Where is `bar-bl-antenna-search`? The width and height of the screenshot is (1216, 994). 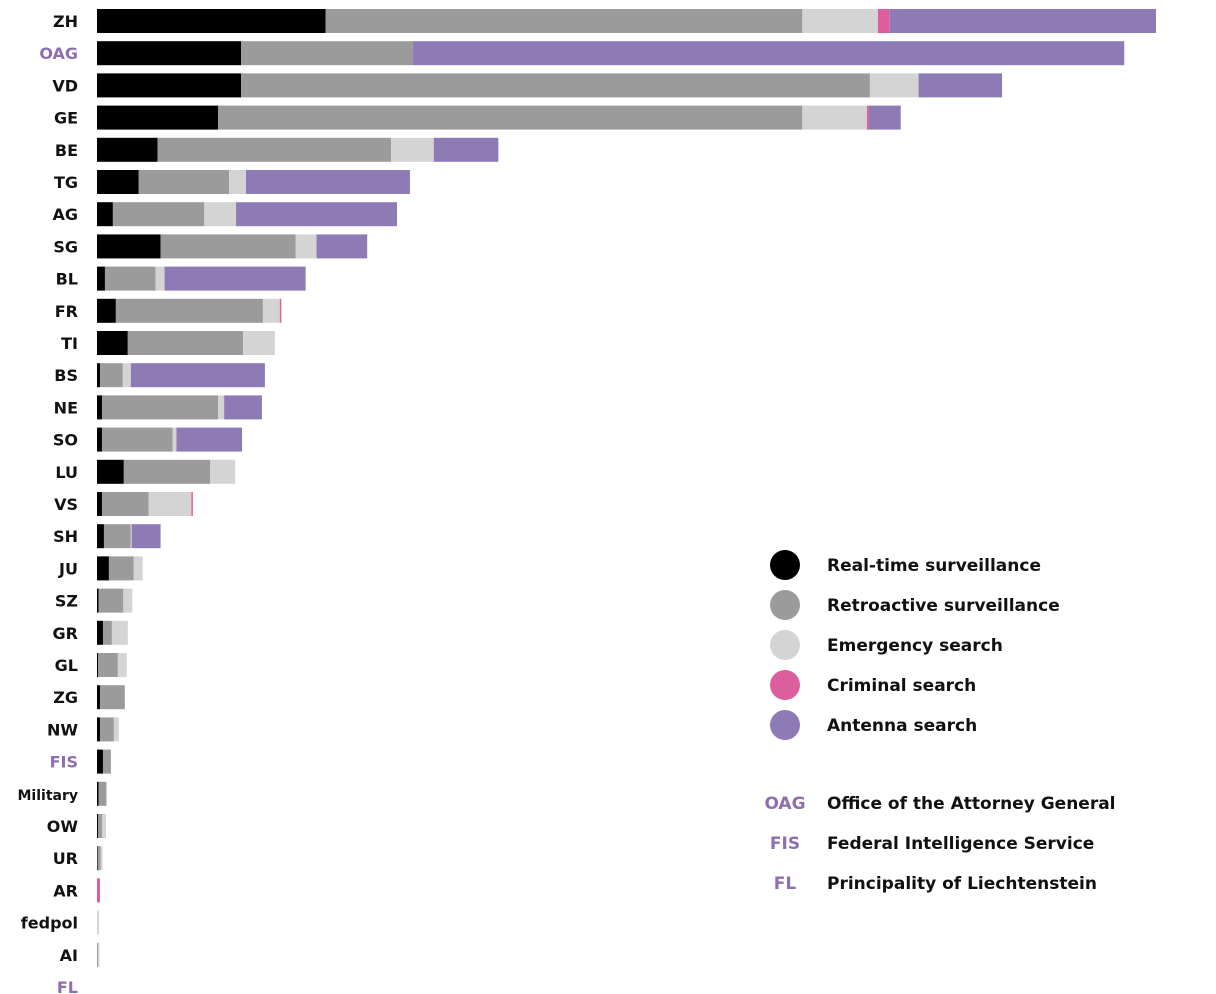 bar-bl-antenna-search is located at coordinates (235, 278).